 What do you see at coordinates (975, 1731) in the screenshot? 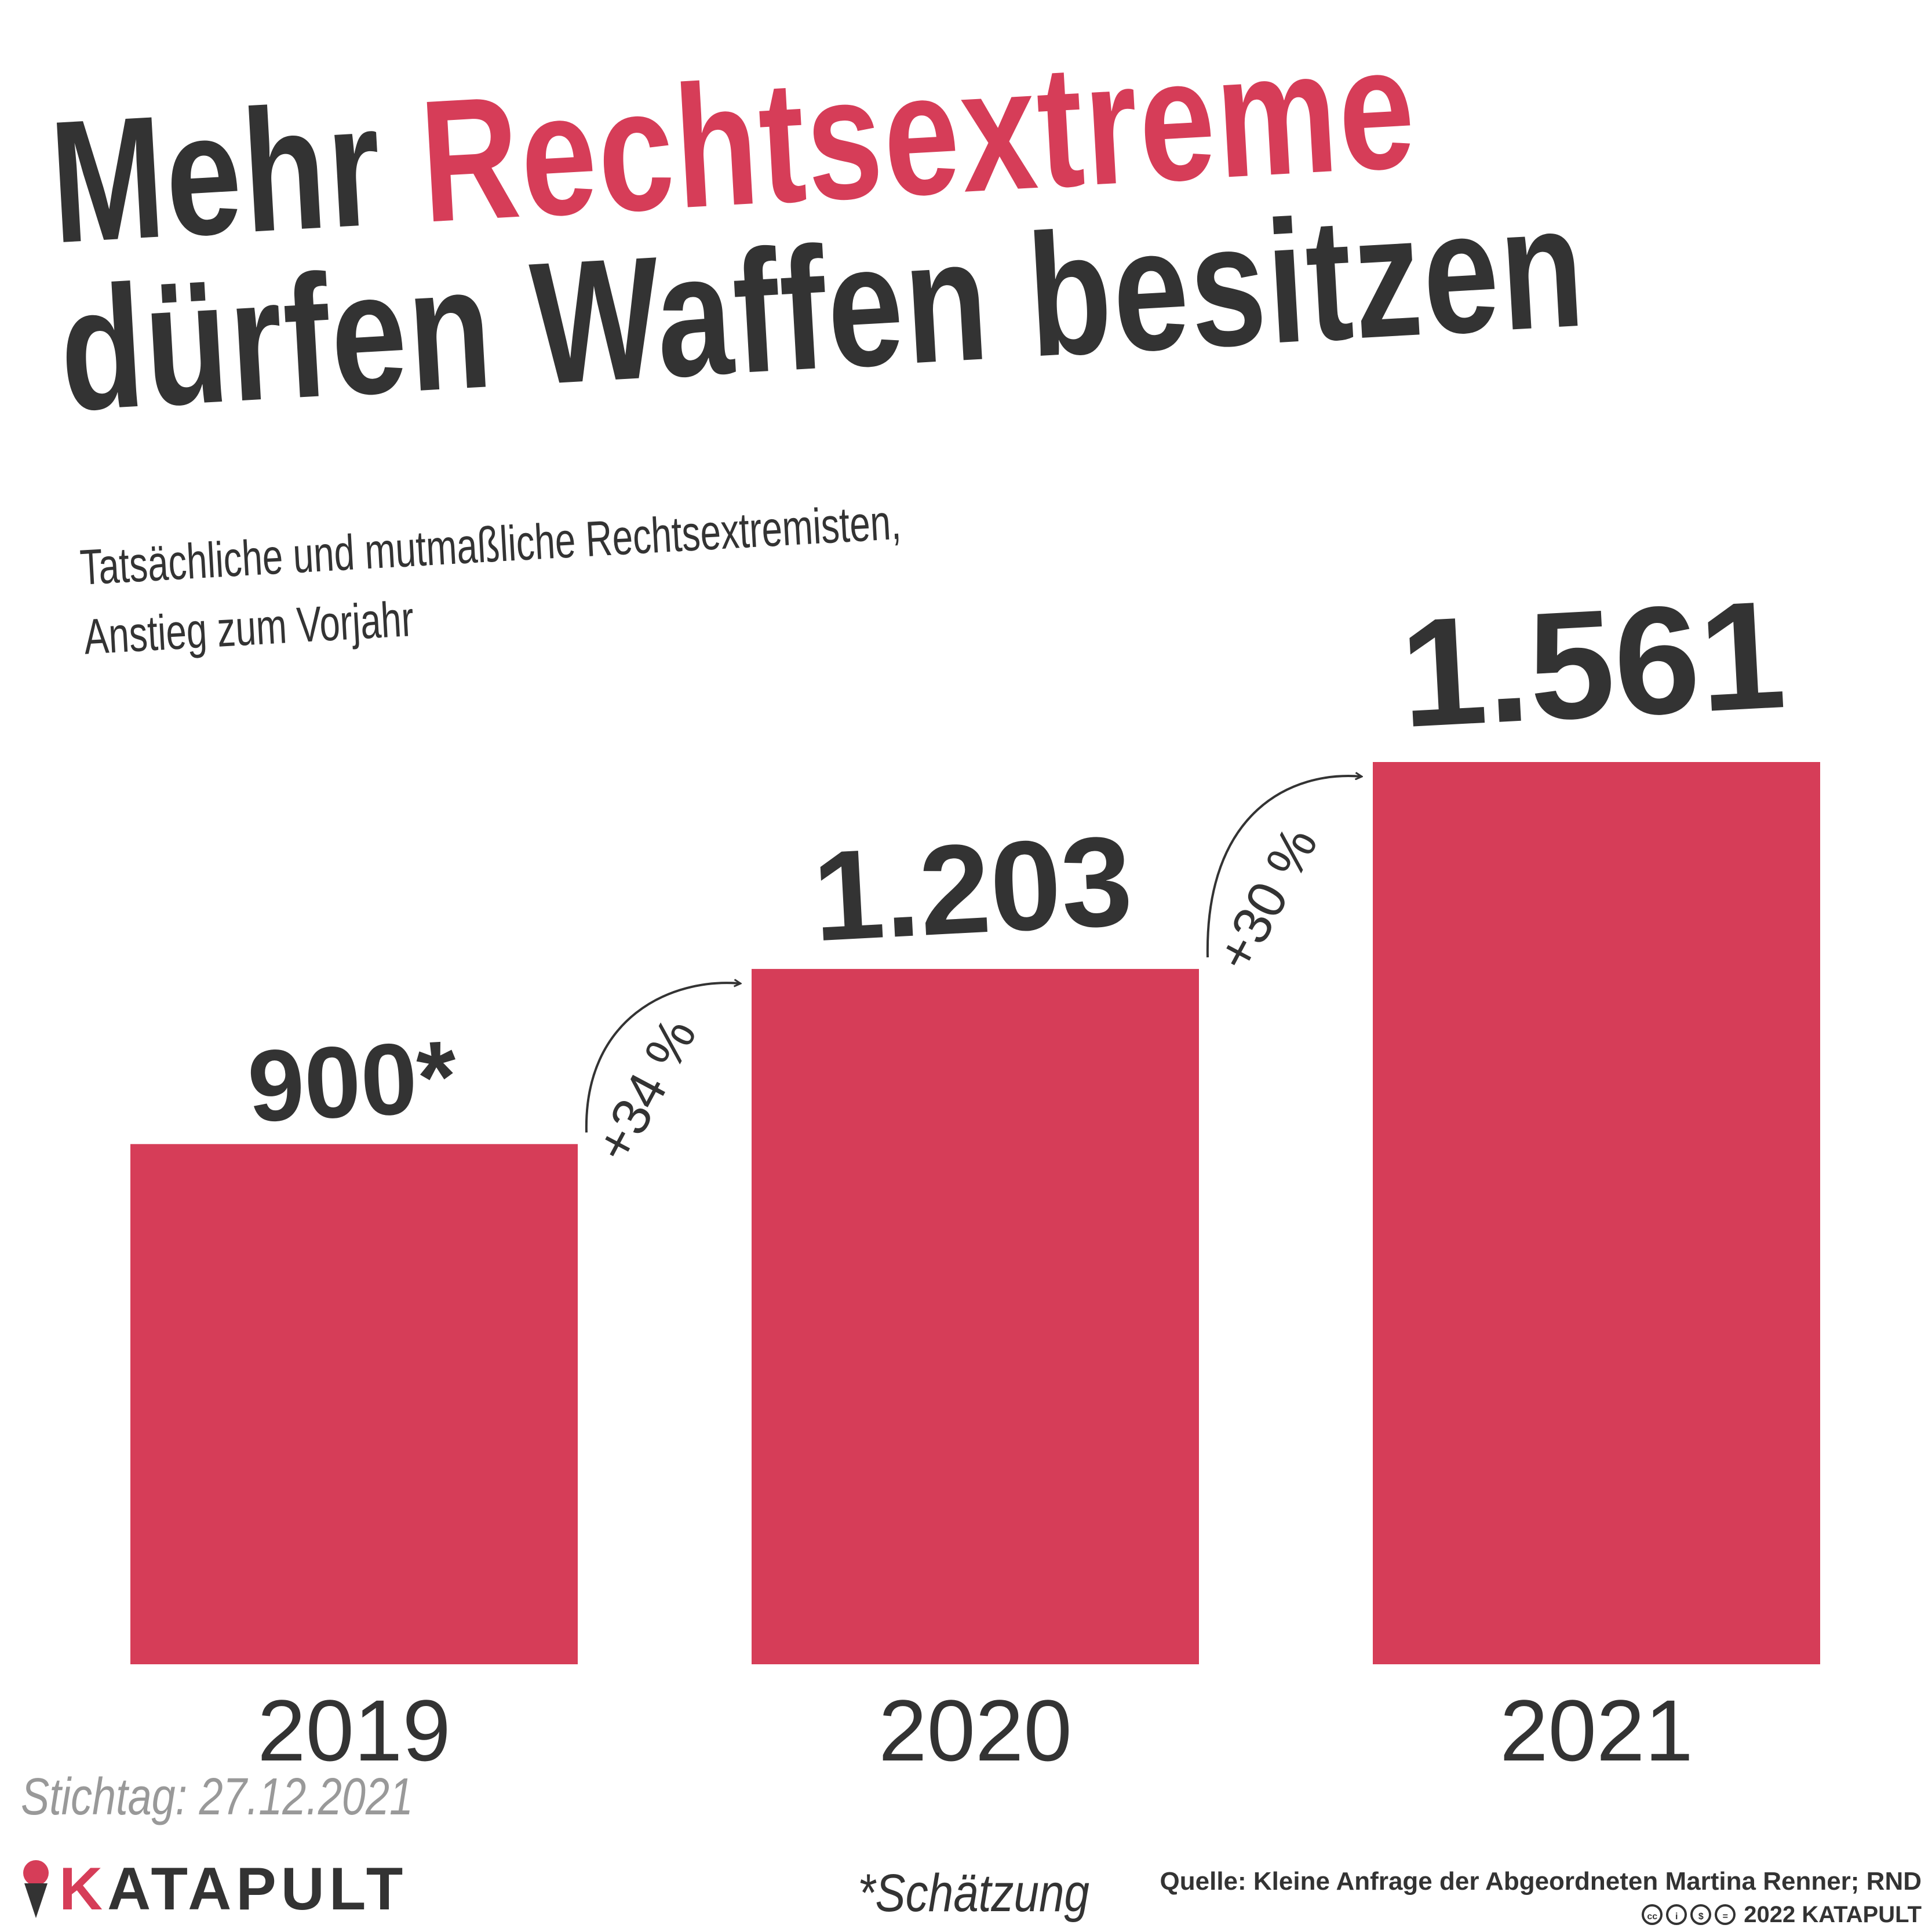
I see `category-label-2020: 2020` at bounding box center [975, 1731].